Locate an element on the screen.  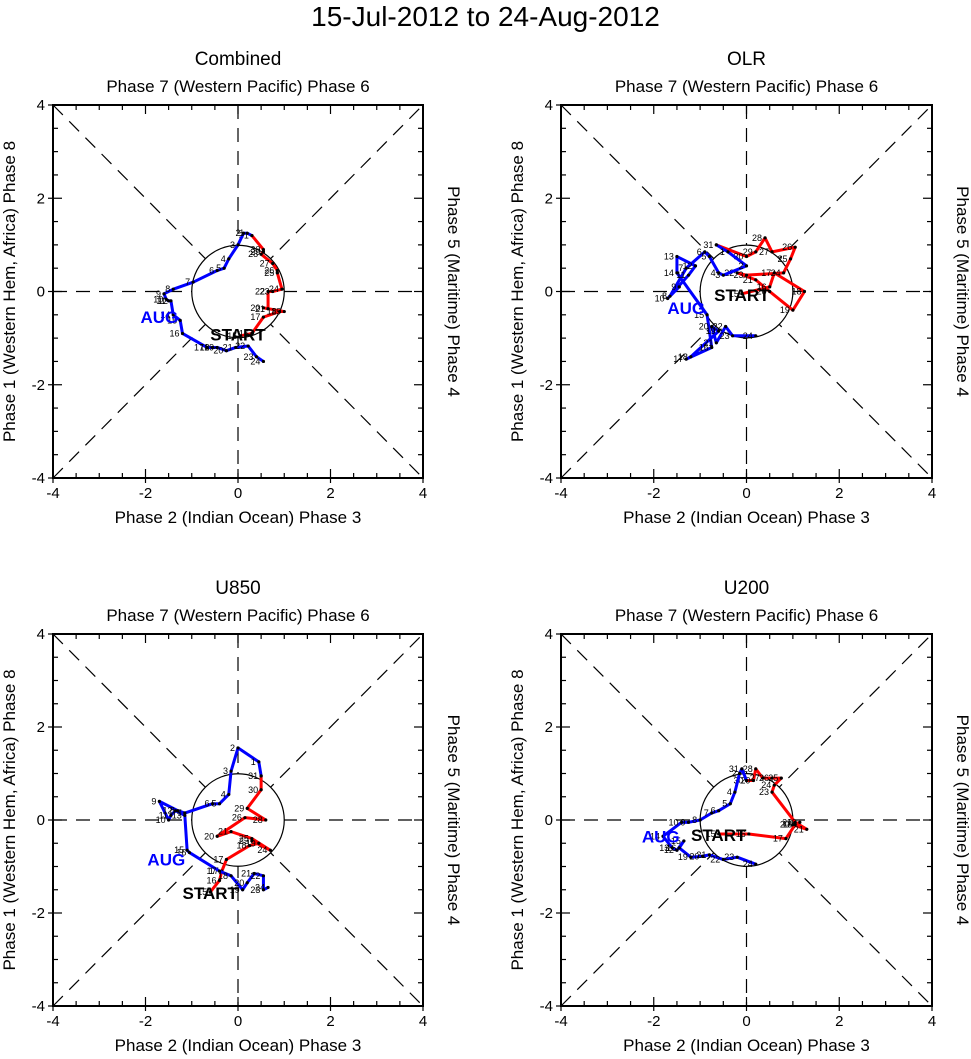
day-label: 11 is located at coordinates (160, 301).